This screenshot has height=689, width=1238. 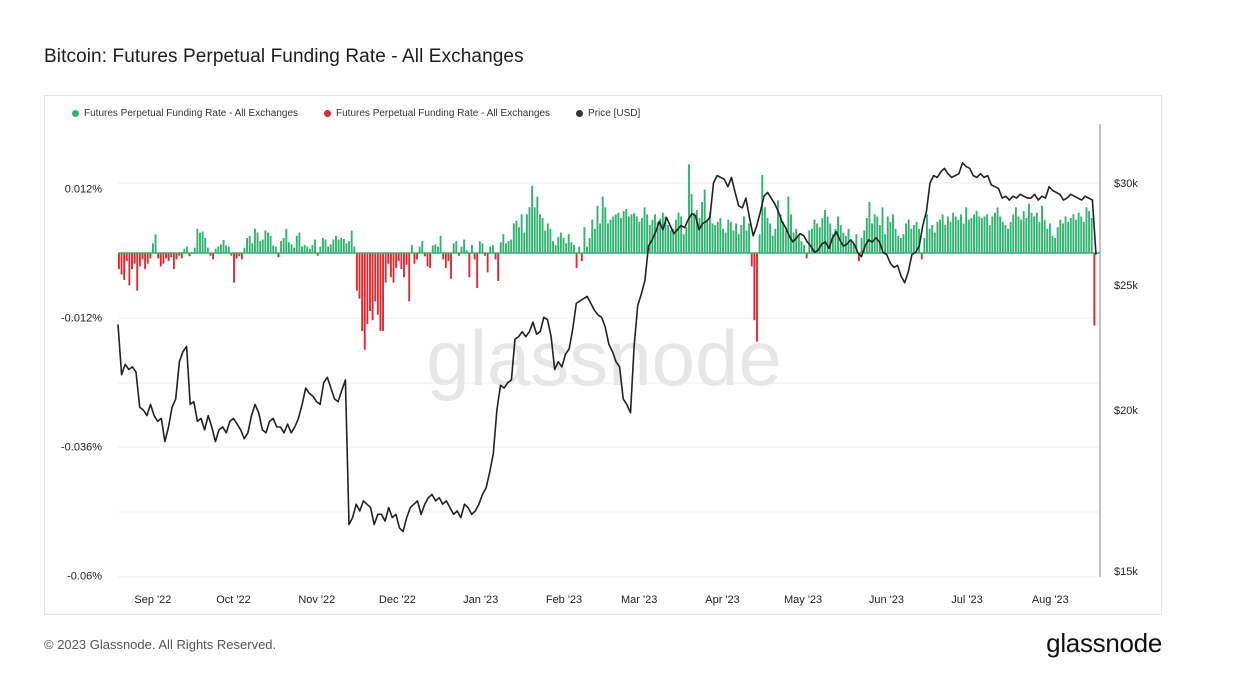 What do you see at coordinates (608, 113) in the screenshot?
I see `legend-item-price: Price [USD]` at bounding box center [608, 113].